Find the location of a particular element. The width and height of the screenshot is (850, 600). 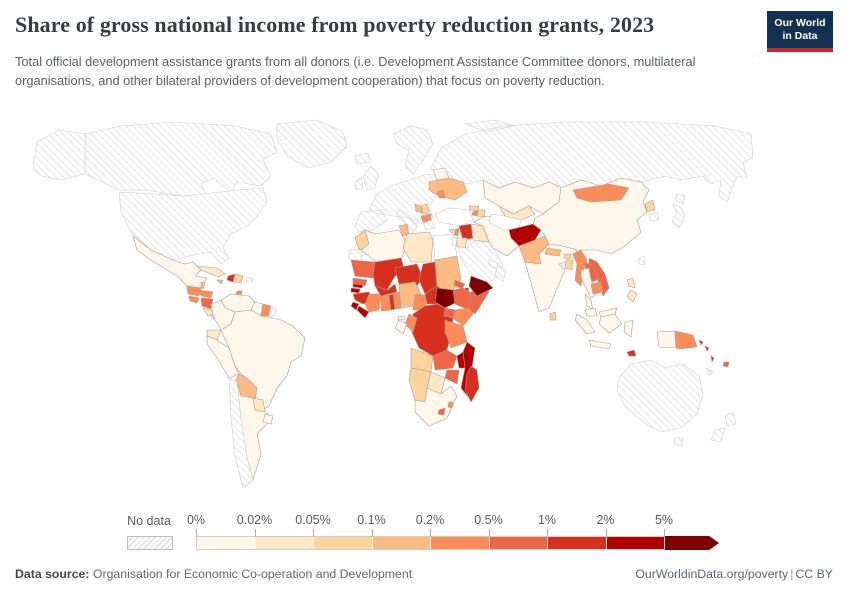

map-region-mongolia is located at coordinates (601, 193).